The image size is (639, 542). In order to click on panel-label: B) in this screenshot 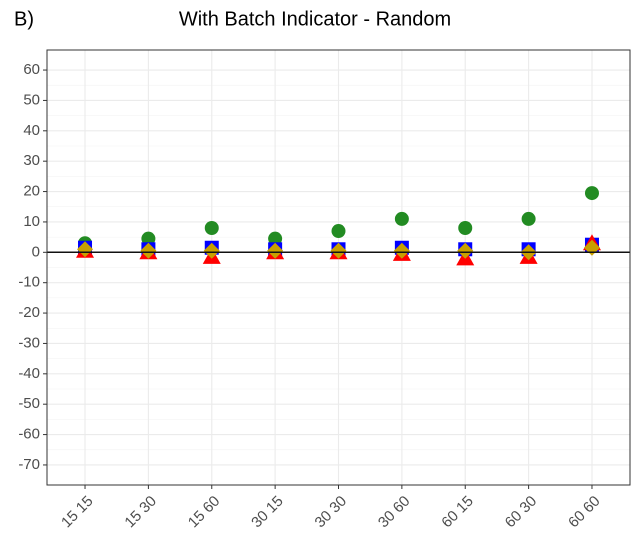, I will do `click(24, 19)`.